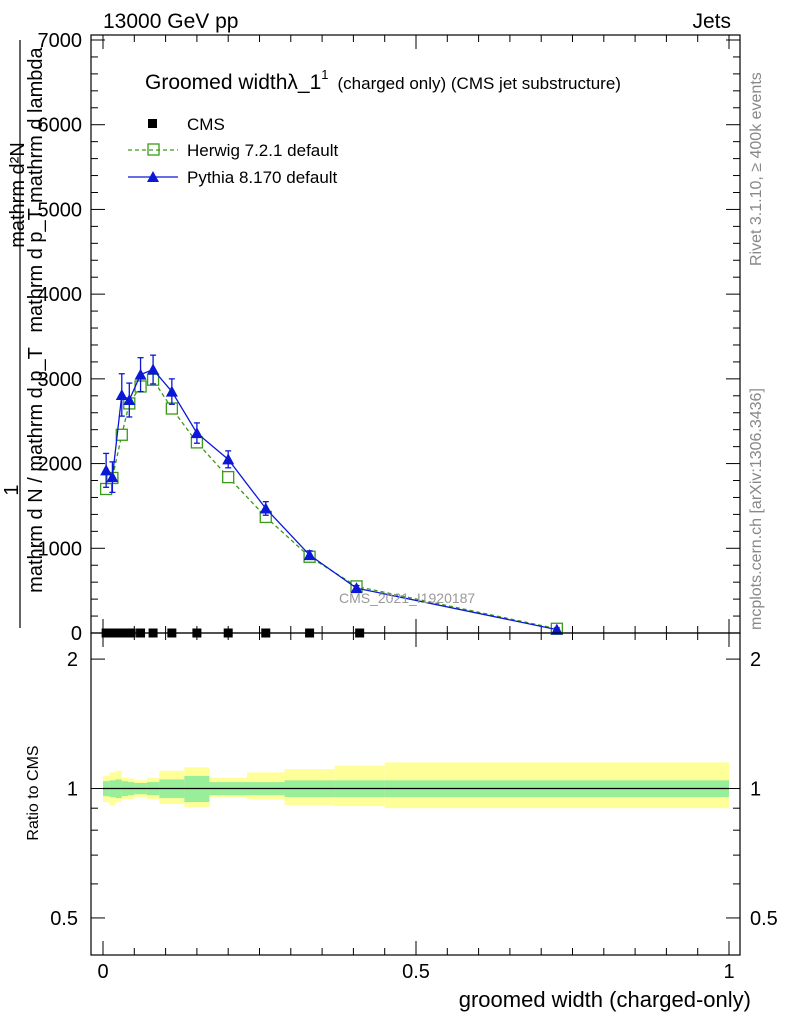 The image size is (786, 1024). I want to click on legend-marker-herwig, so click(153, 149).